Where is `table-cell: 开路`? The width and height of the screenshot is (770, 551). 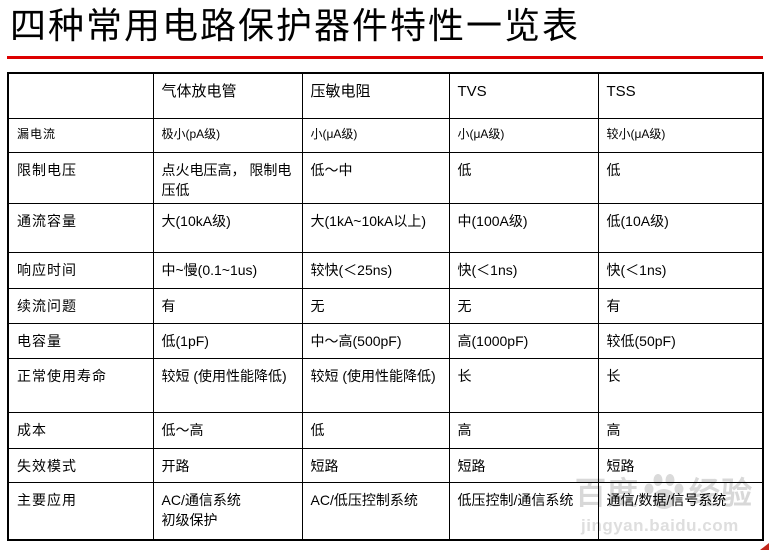
table-cell: 开路 is located at coordinates (227, 465).